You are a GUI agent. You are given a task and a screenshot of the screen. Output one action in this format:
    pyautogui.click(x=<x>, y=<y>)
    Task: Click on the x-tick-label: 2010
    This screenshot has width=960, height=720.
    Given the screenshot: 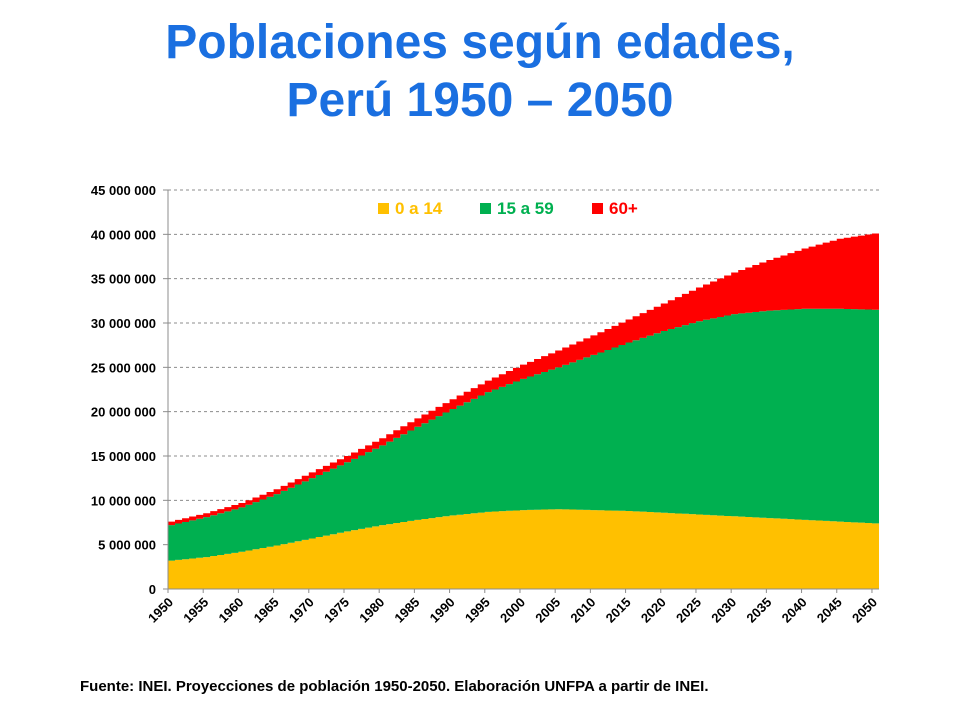 What is the action you would take?
    pyautogui.click(x=582, y=610)
    